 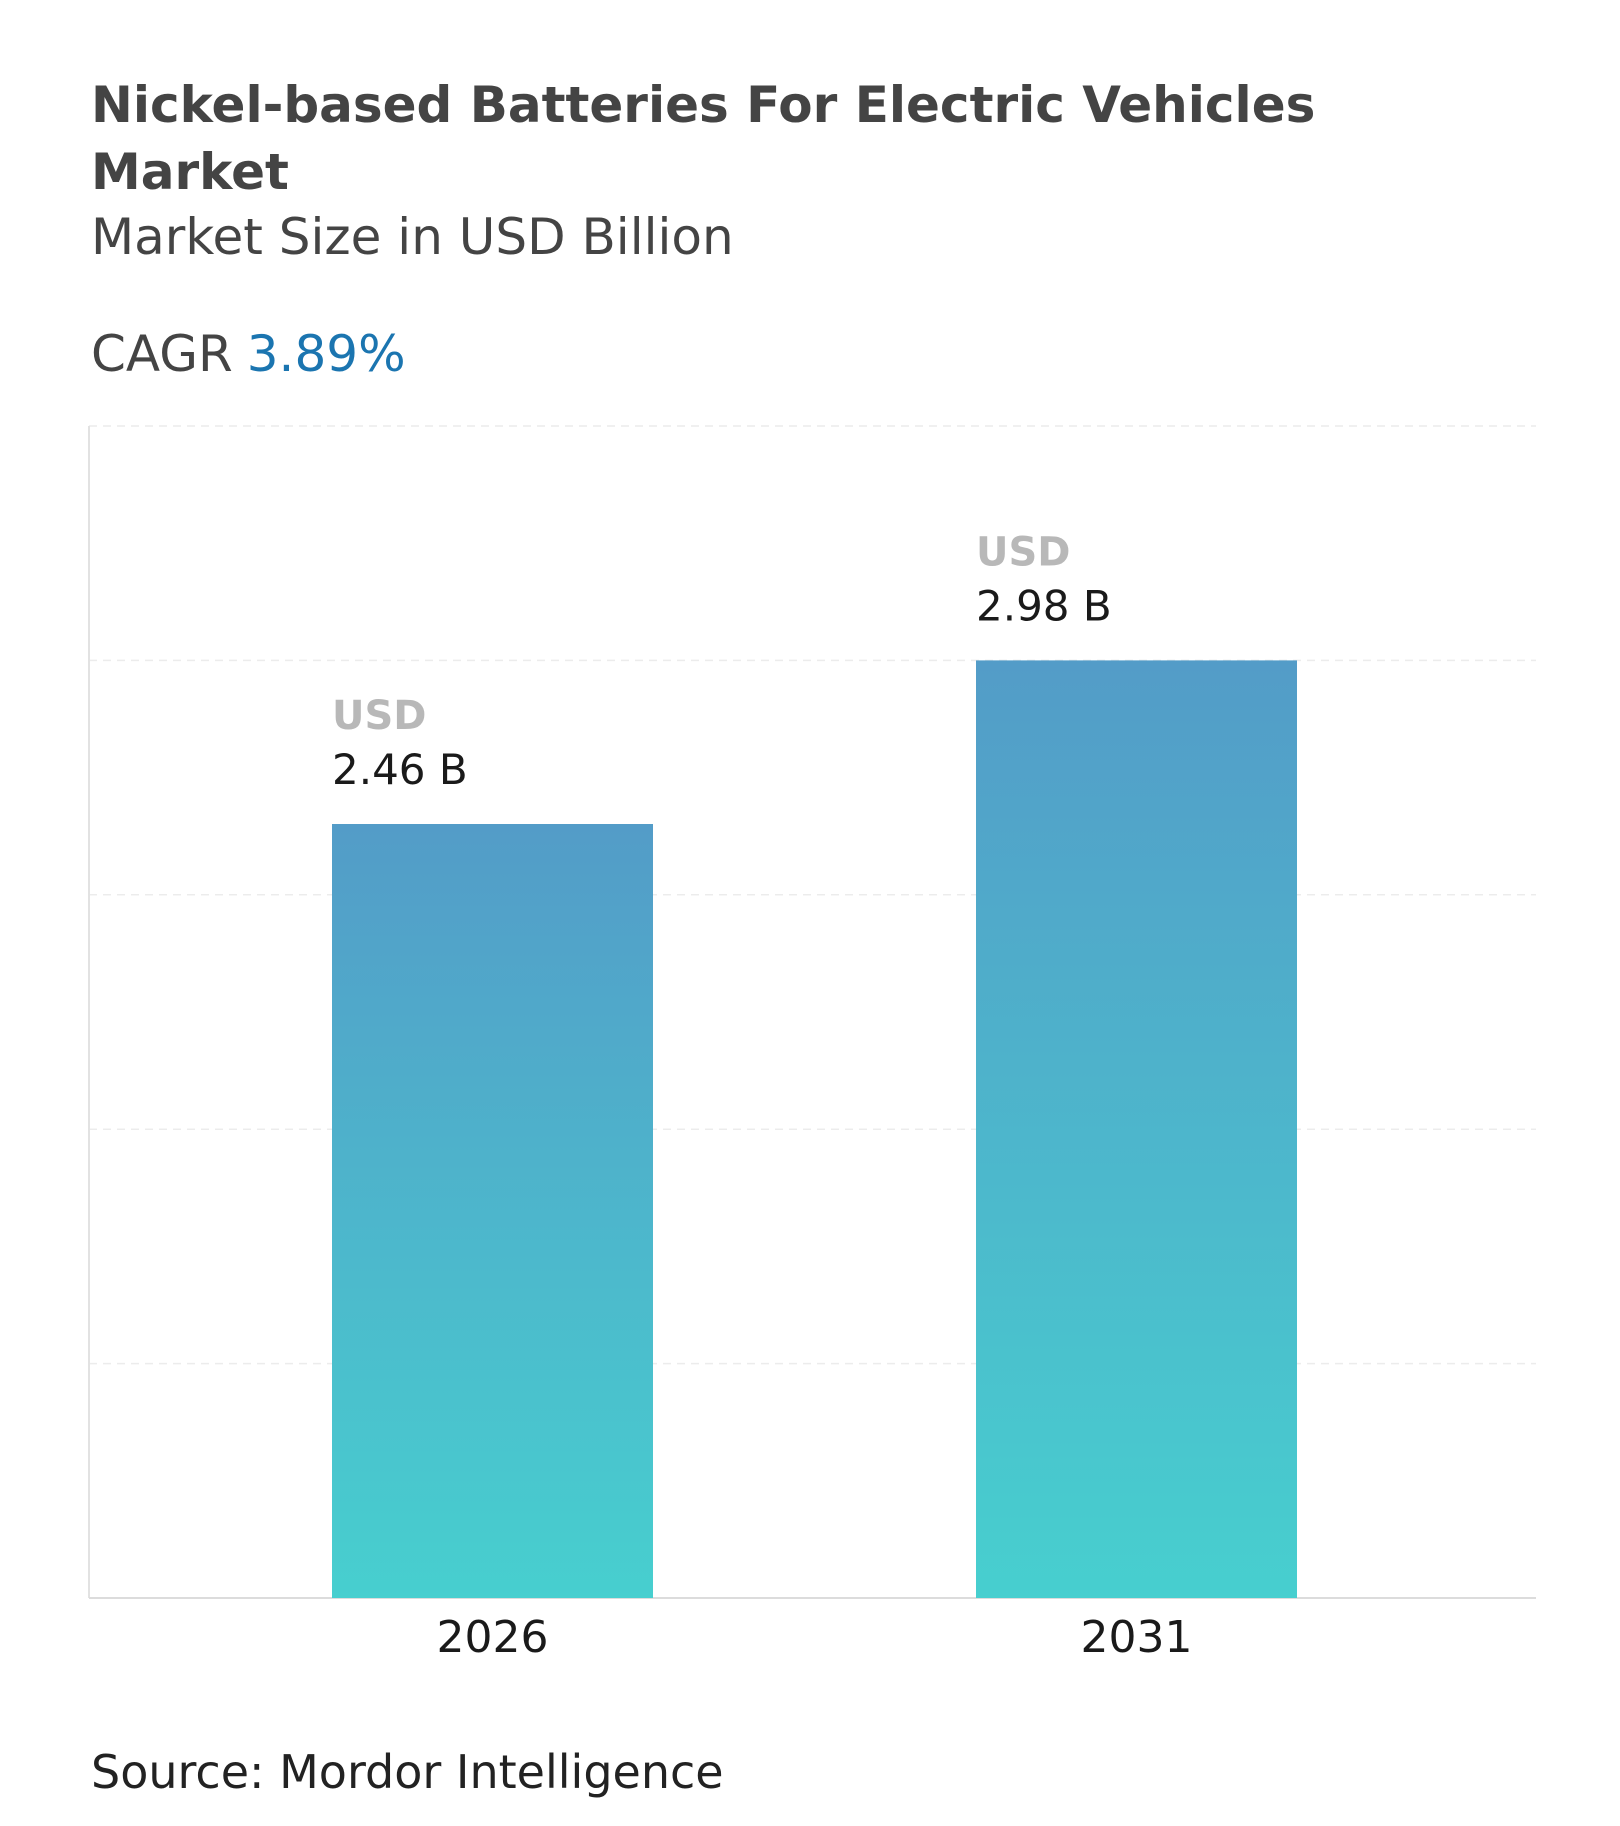 What do you see at coordinates (407, 1772) in the screenshot?
I see `source-note: Source: Mordor Intelligence` at bounding box center [407, 1772].